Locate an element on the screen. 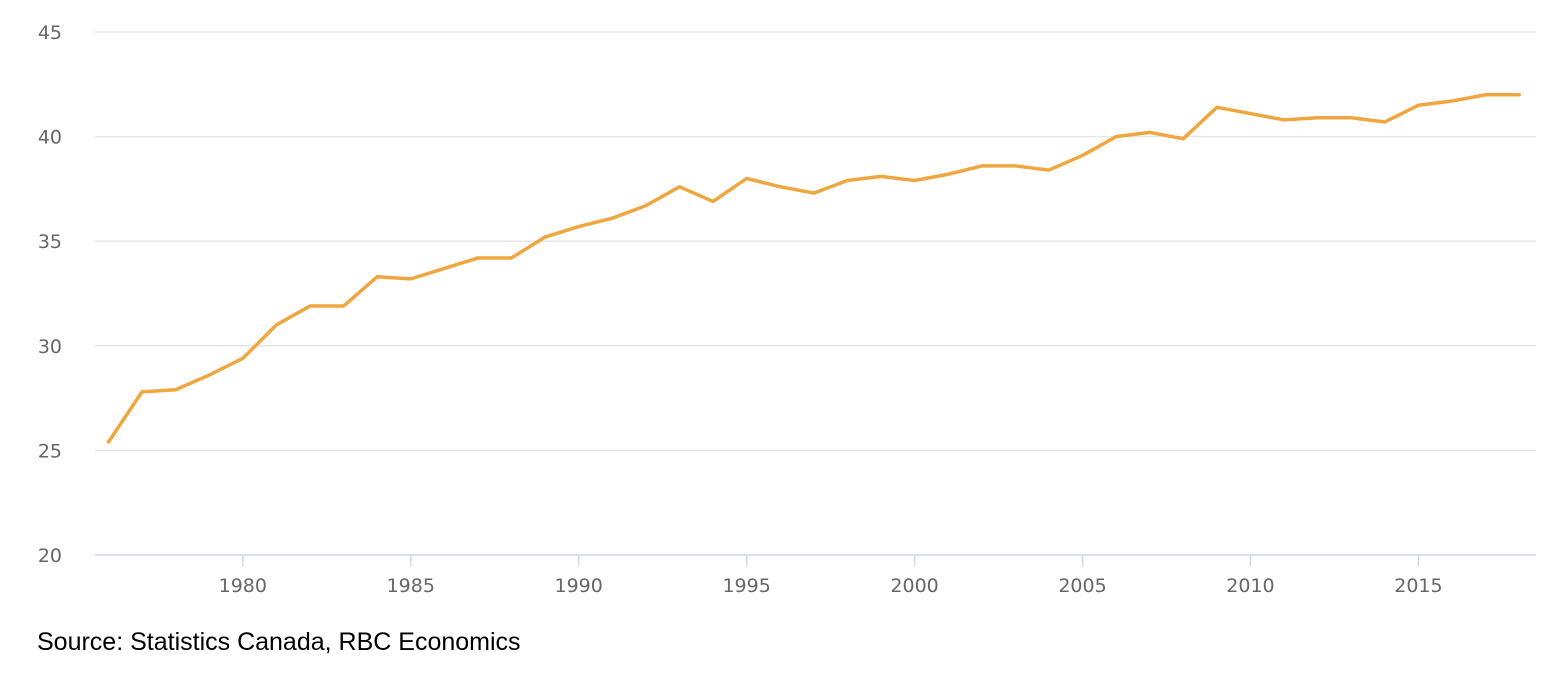 The height and width of the screenshot is (690, 1550). x-tick-label: 1995 is located at coordinates (746, 586).